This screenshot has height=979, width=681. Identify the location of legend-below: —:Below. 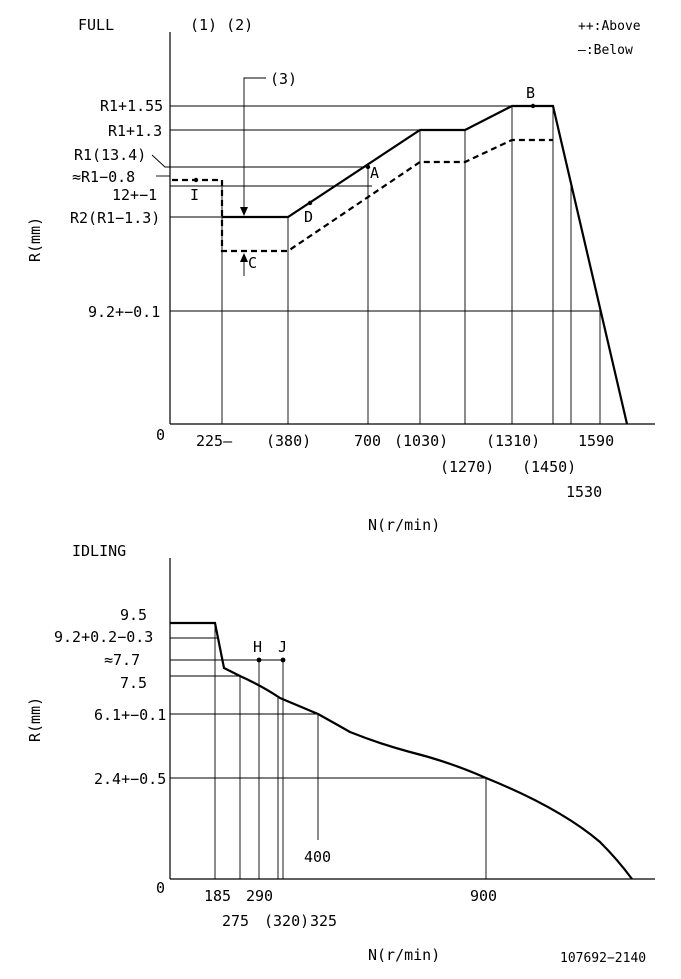
(605, 50).